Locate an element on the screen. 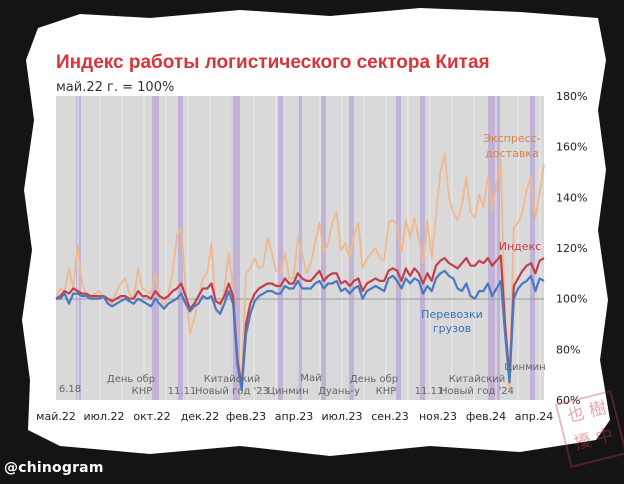 This screenshot has width=624, height=484. x-tick-label: май.22 is located at coordinates (56, 416).